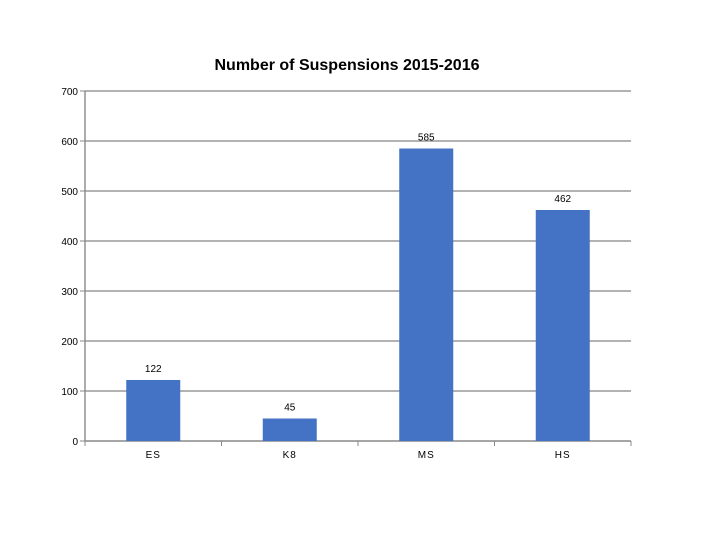  What do you see at coordinates (347, 65) in the screenshot?
I see `chart-title: Number of Suspensions 2015-2016` at bounding box center [347, 65].